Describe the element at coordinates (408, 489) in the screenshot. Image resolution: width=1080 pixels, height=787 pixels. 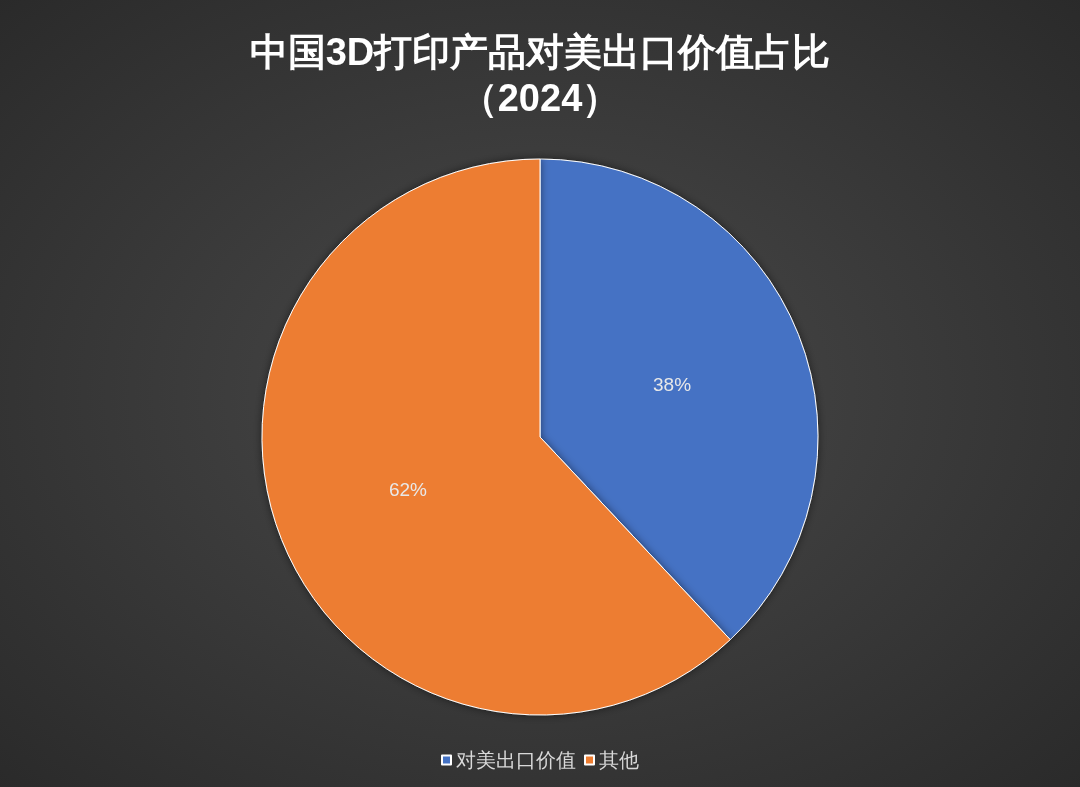
I see `data-label: 62%` at that location.